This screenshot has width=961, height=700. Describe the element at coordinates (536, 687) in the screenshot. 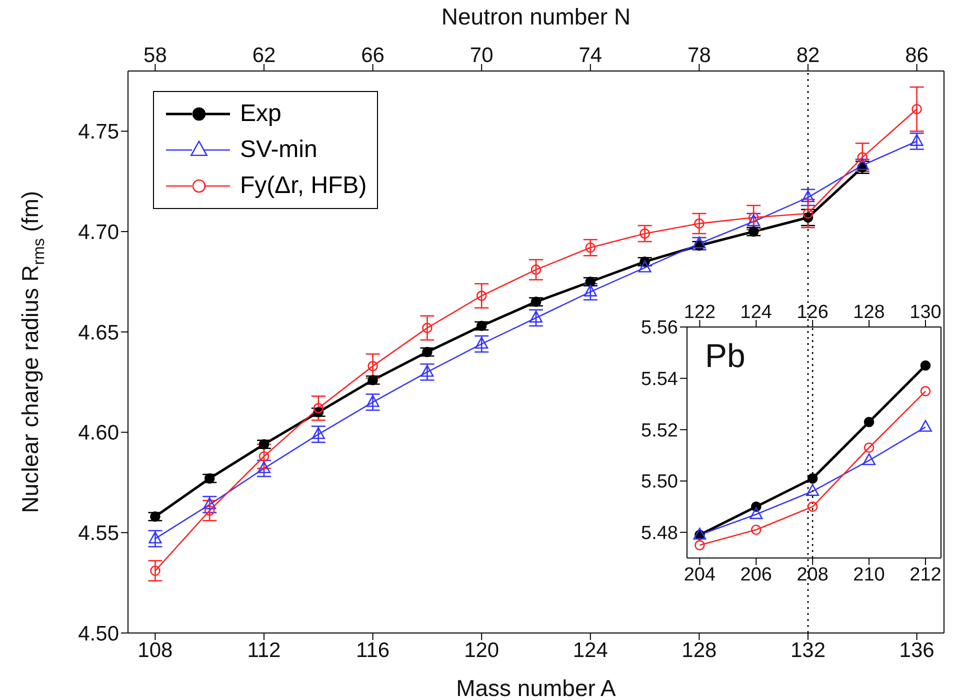

I see `x-axis-title: Mass number A` at that location.